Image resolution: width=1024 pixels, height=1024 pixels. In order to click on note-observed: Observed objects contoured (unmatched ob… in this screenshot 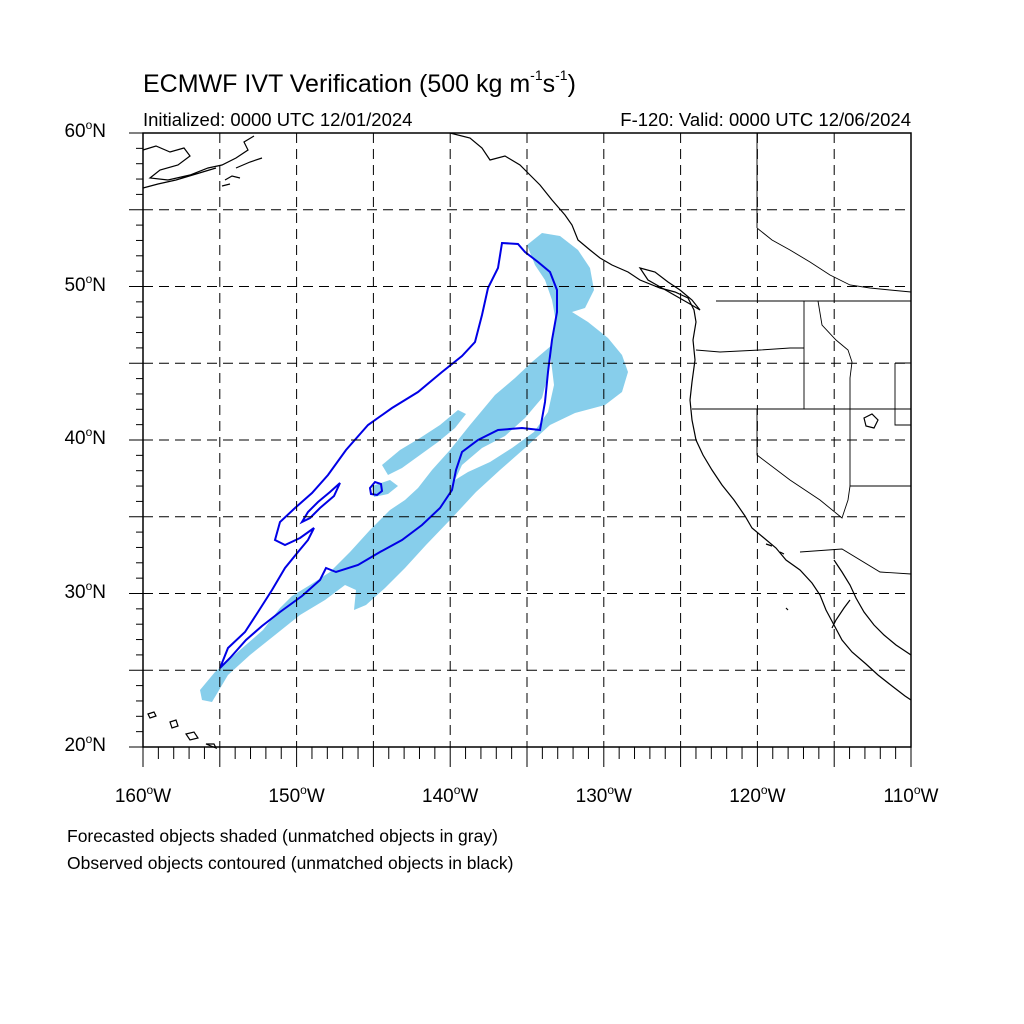, I will do `click(290, 863)`.